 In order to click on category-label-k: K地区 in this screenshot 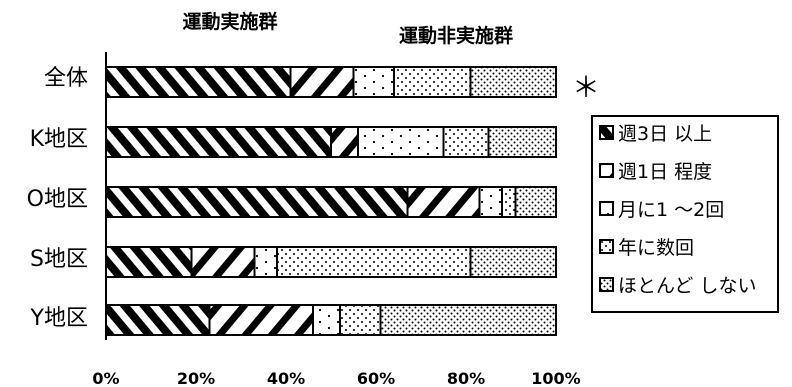, I will do `click(59, 139)`.